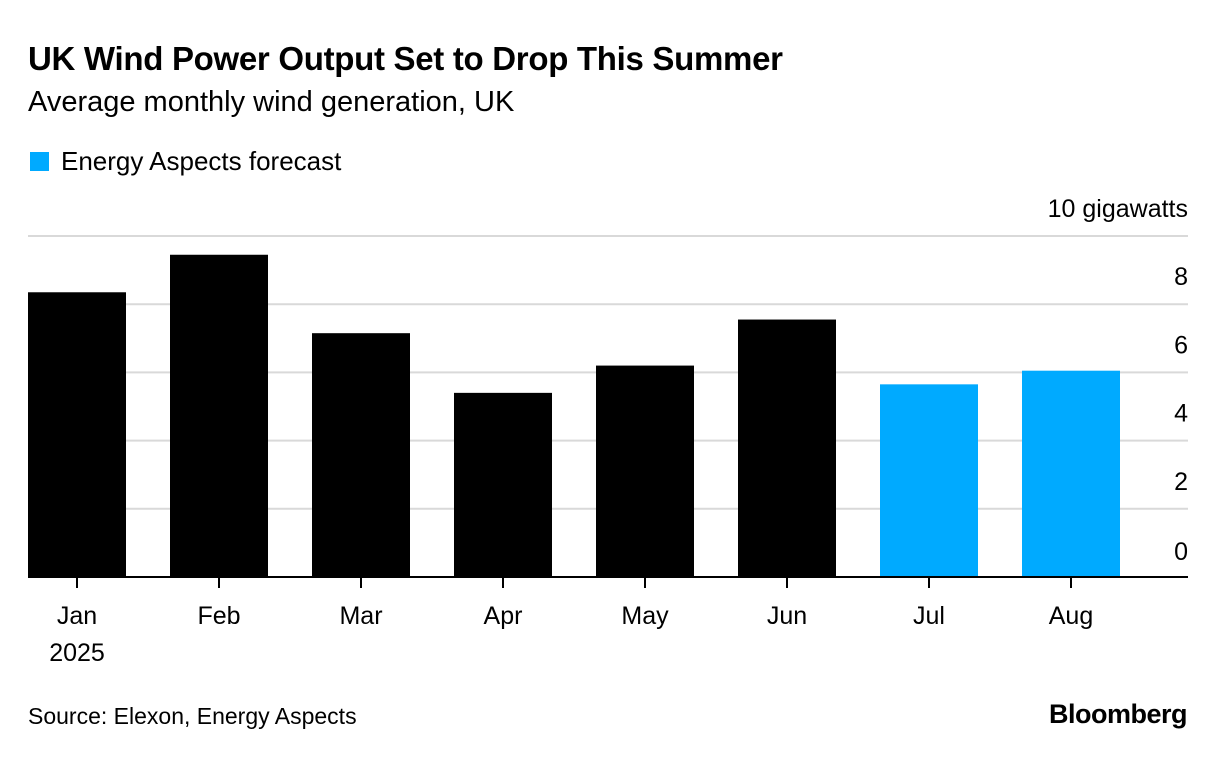 This screenshot has width=1223, height=760. What do you see at coordinates (77, 653) in the screenshot?
I see `x-tick-sublabel: 2025` at bounding box center [77, 653].